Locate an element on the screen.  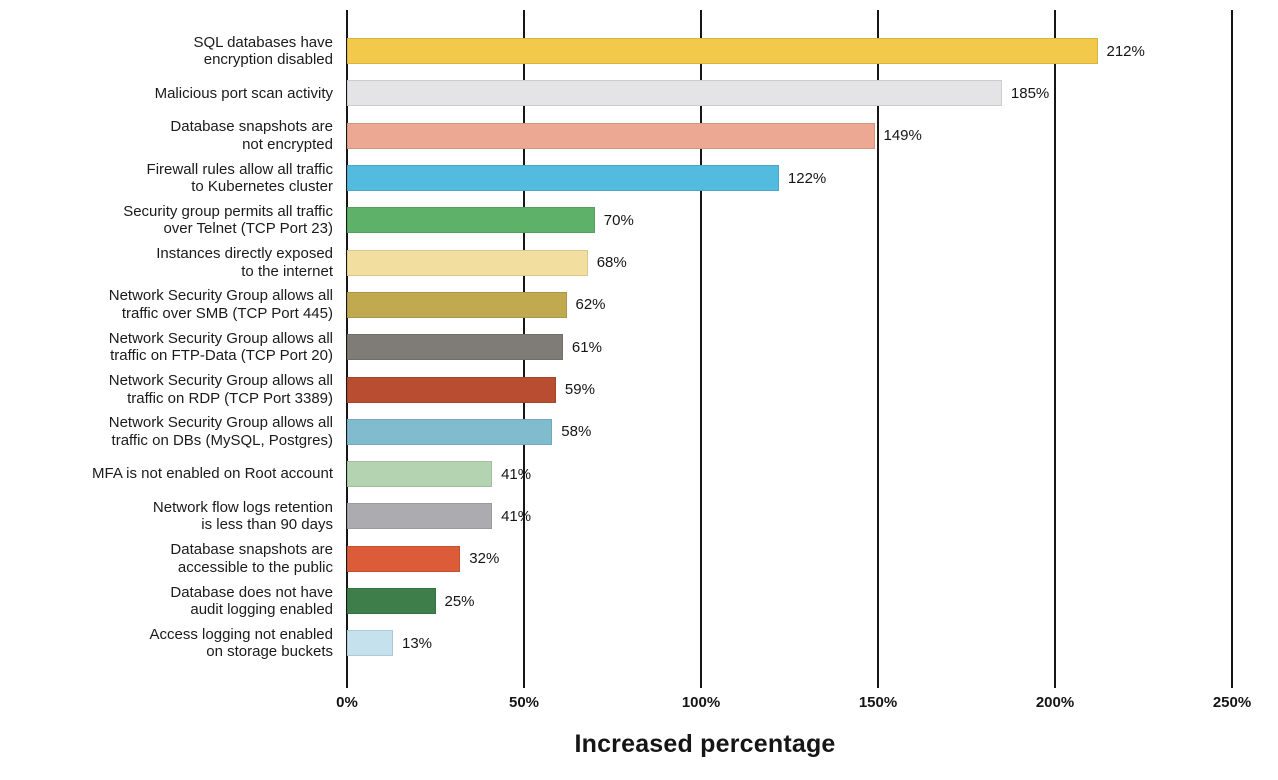
x-tick-label: 50% is located at coordinates (524, 702).